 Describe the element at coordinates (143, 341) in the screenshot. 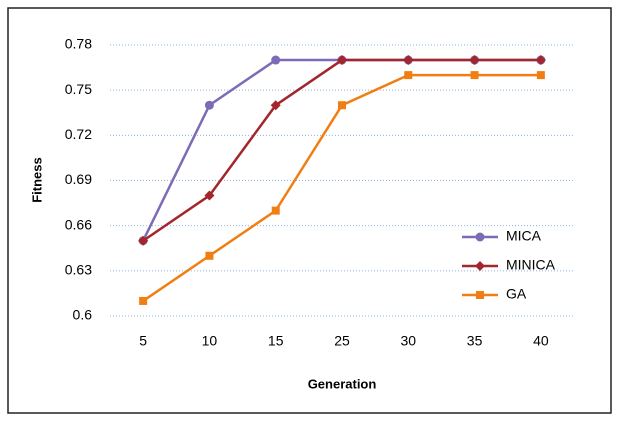

I see `x-tick-label: 5` at that location.